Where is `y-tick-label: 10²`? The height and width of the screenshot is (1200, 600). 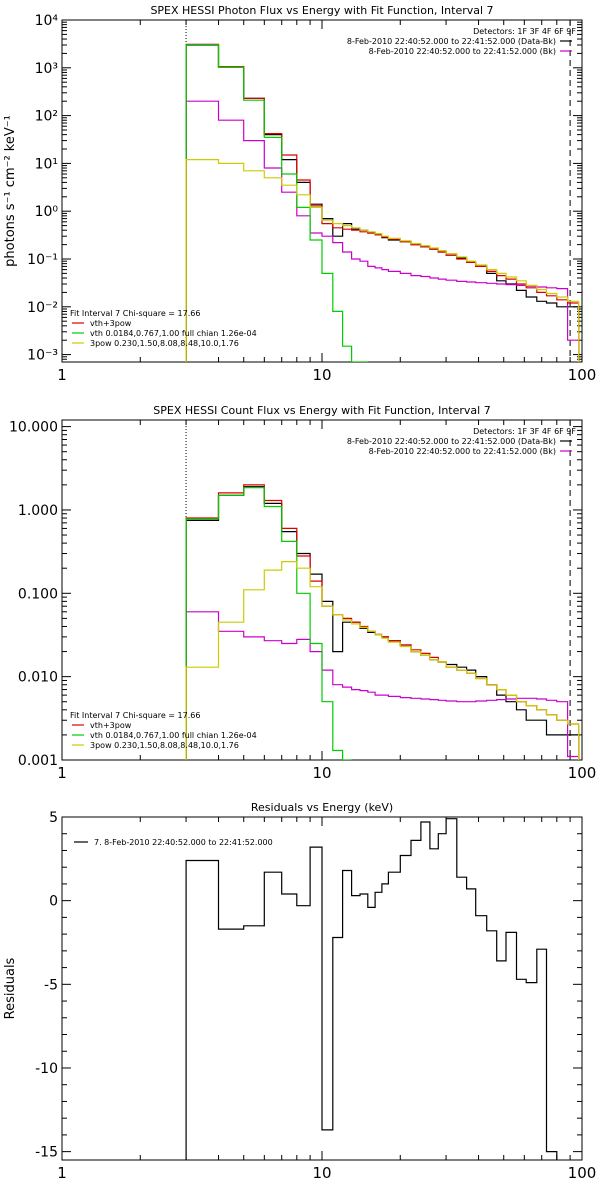 y-tick-label: 10² is located at coordinates (46, 117).